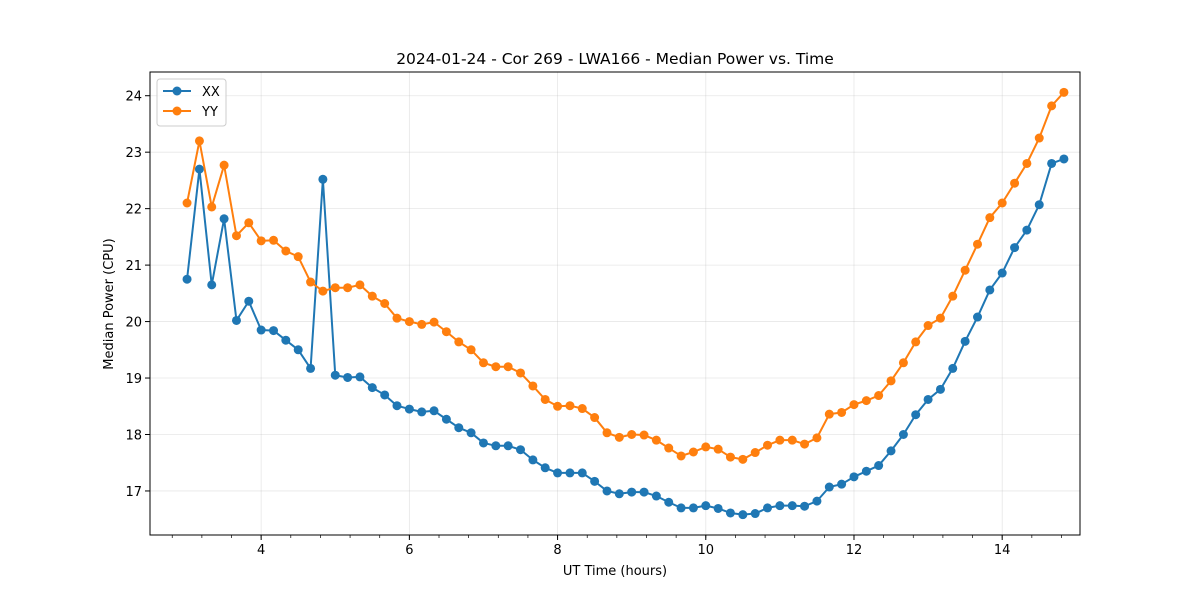  What do you see at coordinates (133, 210) in the screenshot?
I see `y-tick-label: 22` at bounding box center [133, 210].